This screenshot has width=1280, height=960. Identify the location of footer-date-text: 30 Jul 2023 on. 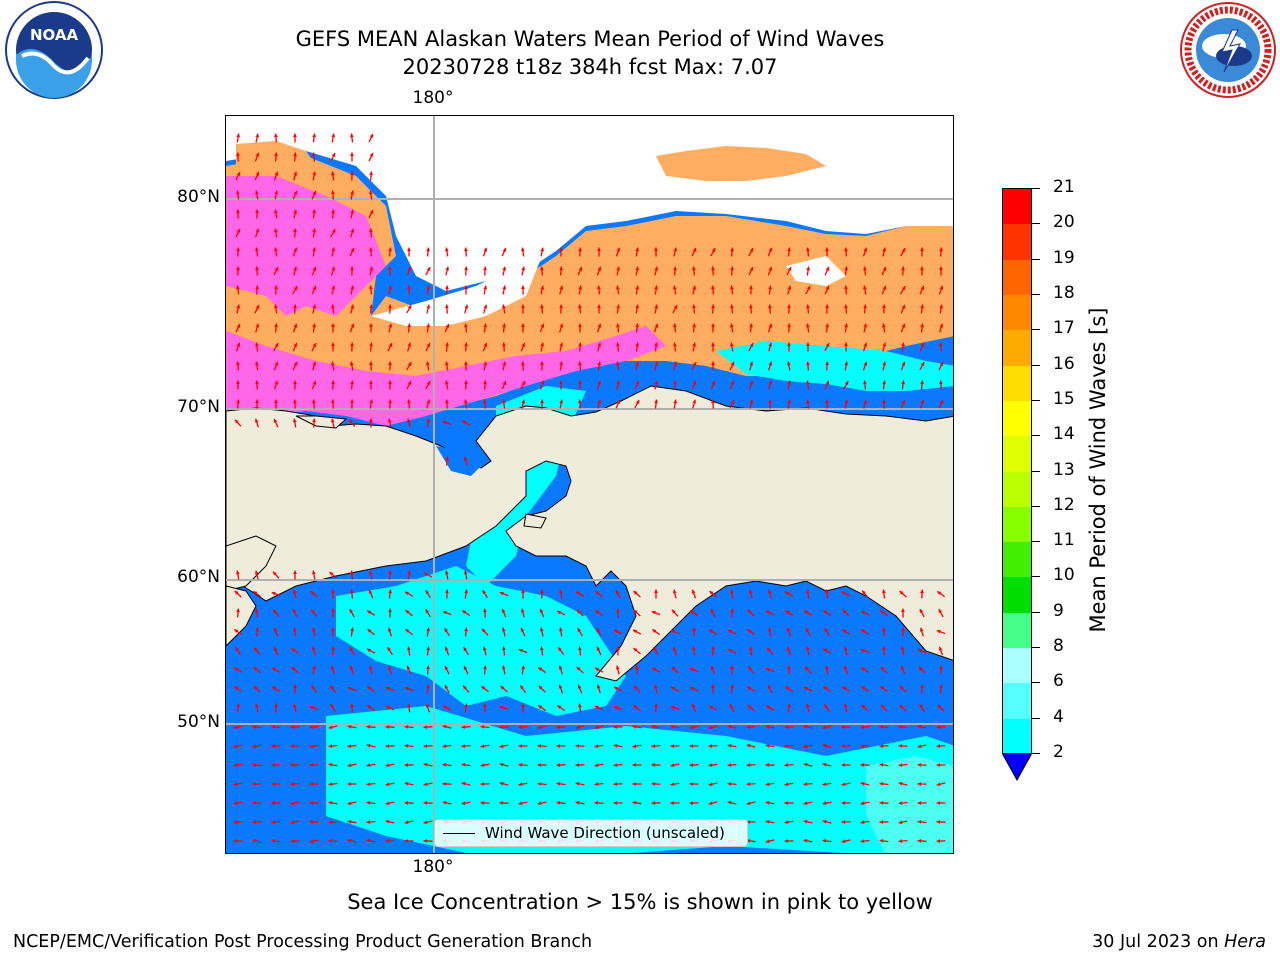
(1158, 942).